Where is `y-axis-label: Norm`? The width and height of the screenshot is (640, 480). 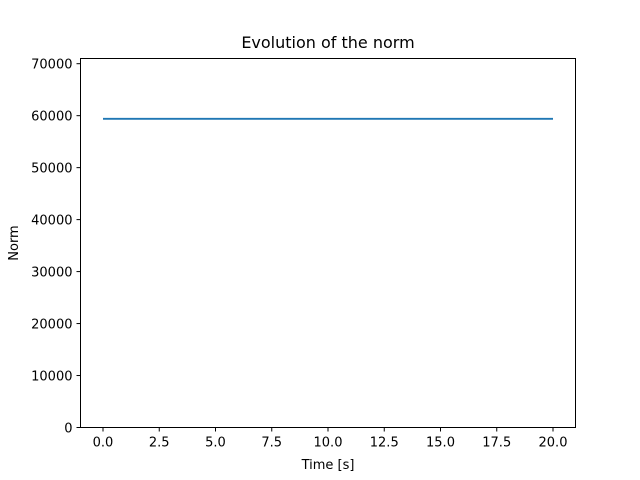 y-axis-label: Norm is located at coordinates (14, 242).